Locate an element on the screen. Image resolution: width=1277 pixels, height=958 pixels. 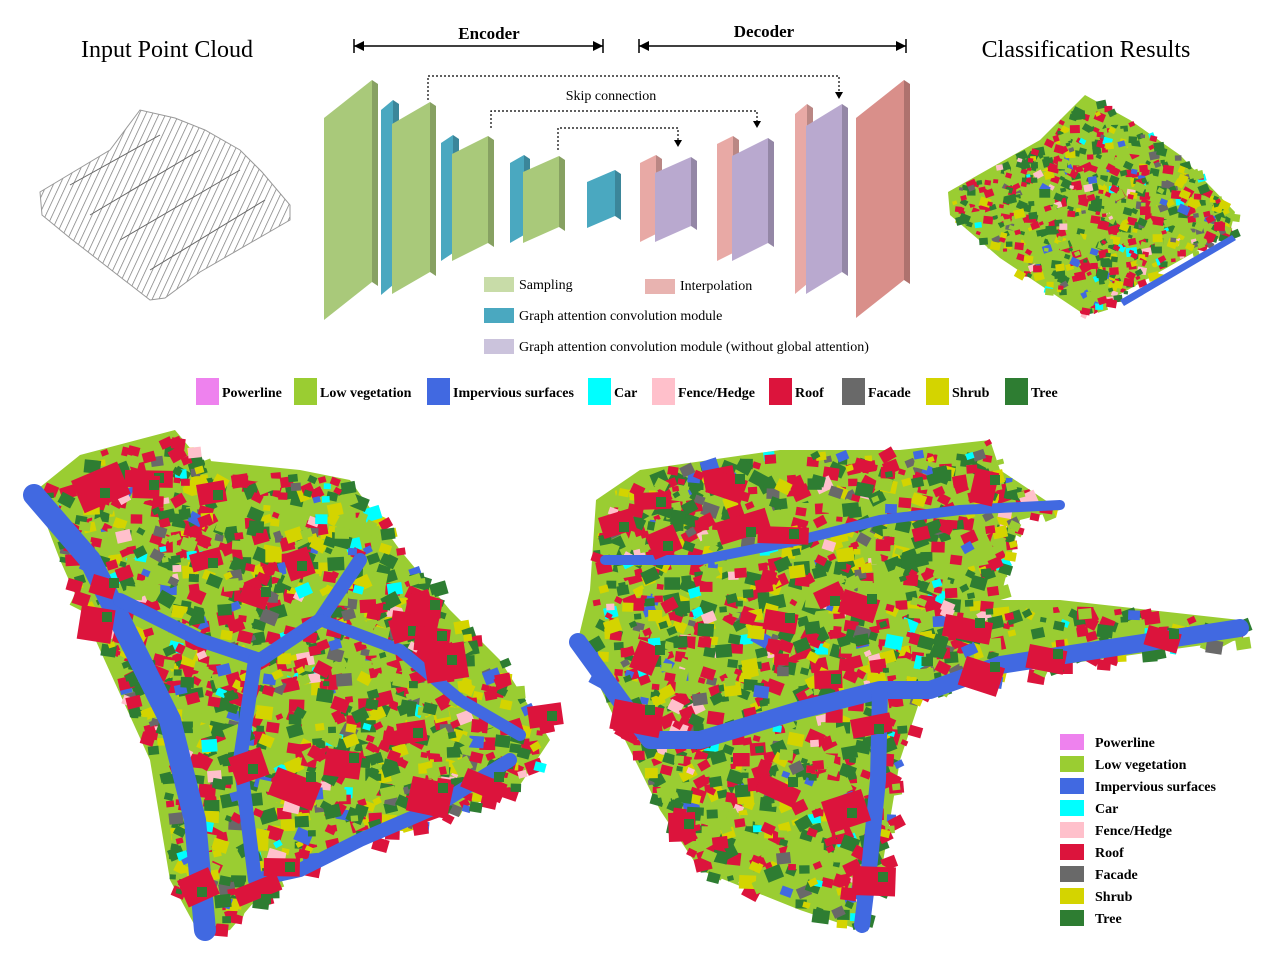
class-label-1: Low vegetation is located at coordinates (366, 393).